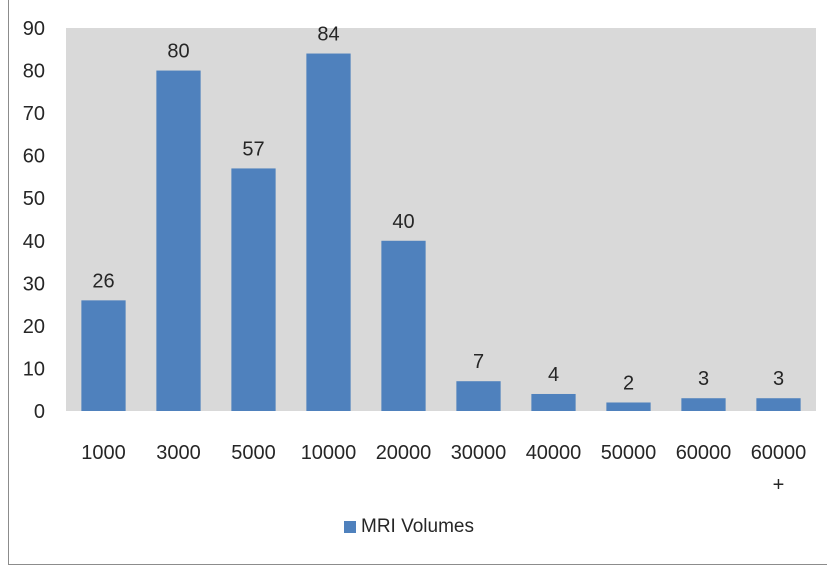 This screenshot has height=570, width=827. I want to click on y-tick-label: 90, so click(34, 29).